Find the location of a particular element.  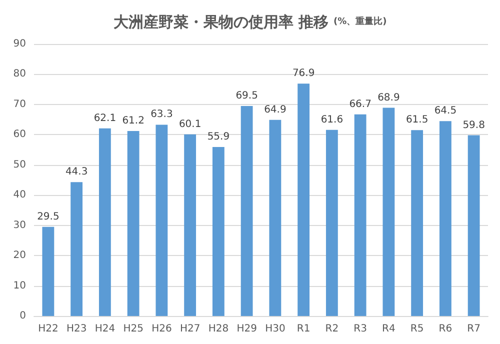

data-label: 59.8 is located at coordinates (473, 125).